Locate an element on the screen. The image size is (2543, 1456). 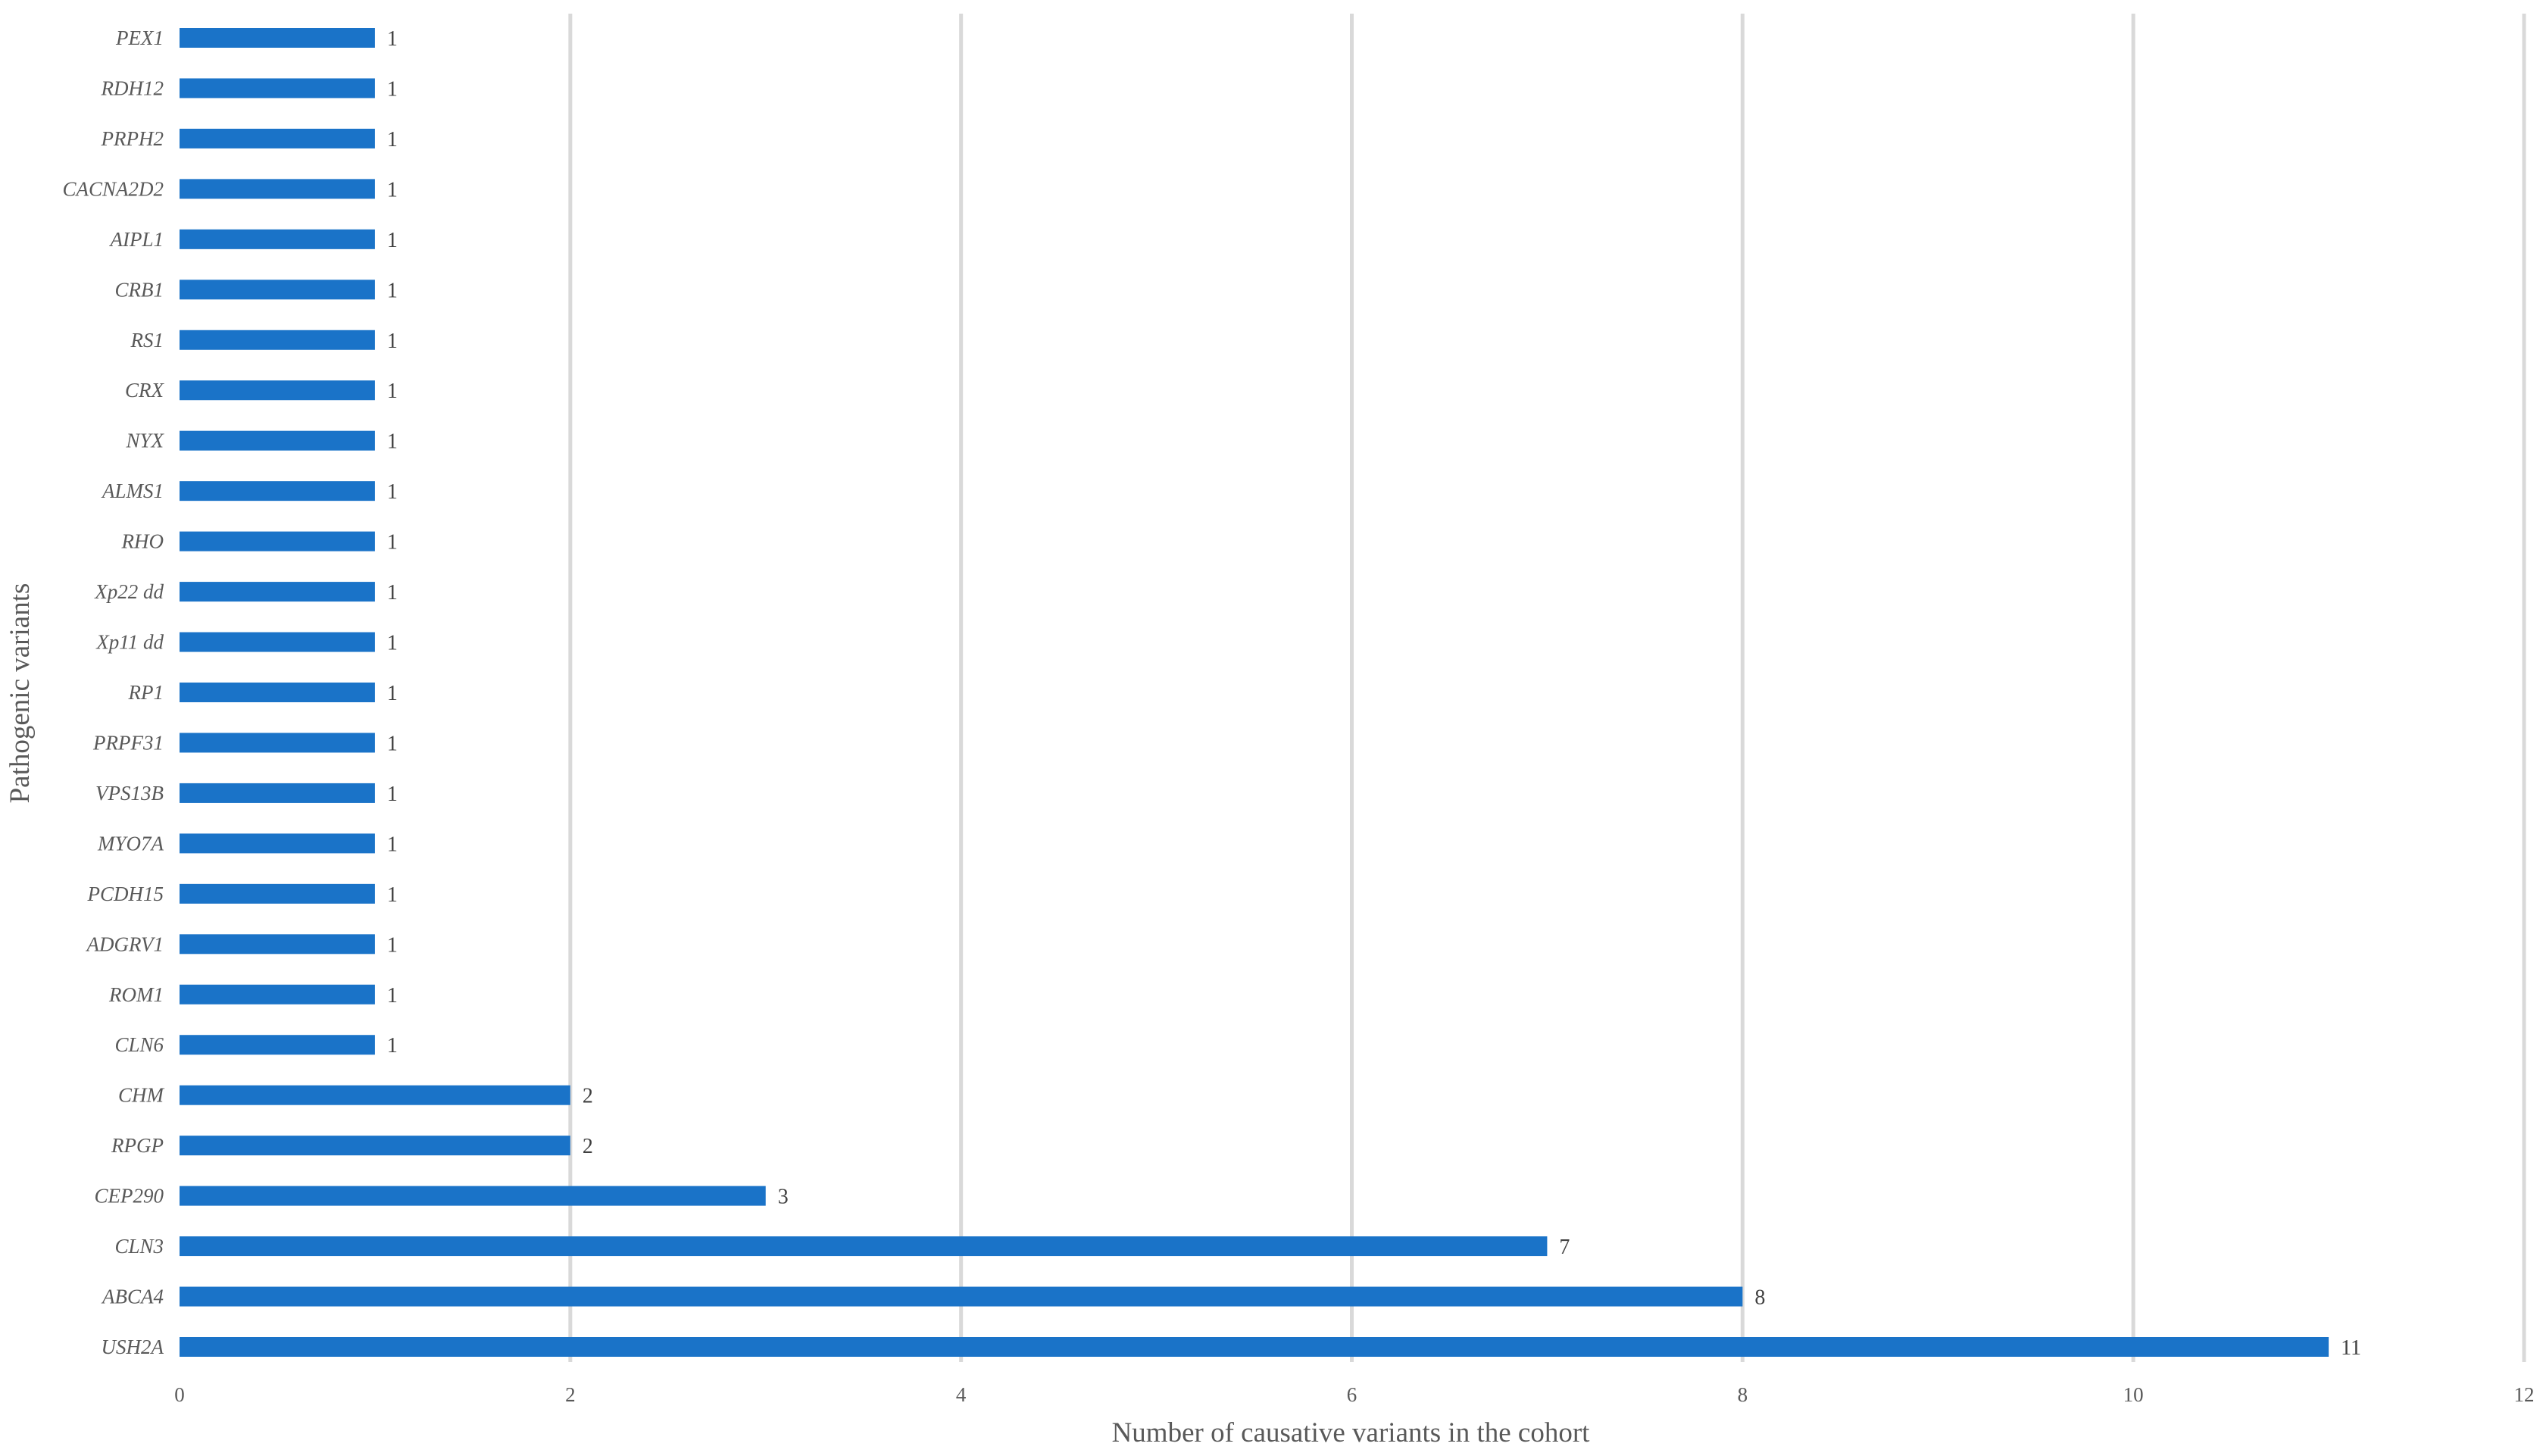
category-label: CEP290 is located at coordinates (129, 1196).